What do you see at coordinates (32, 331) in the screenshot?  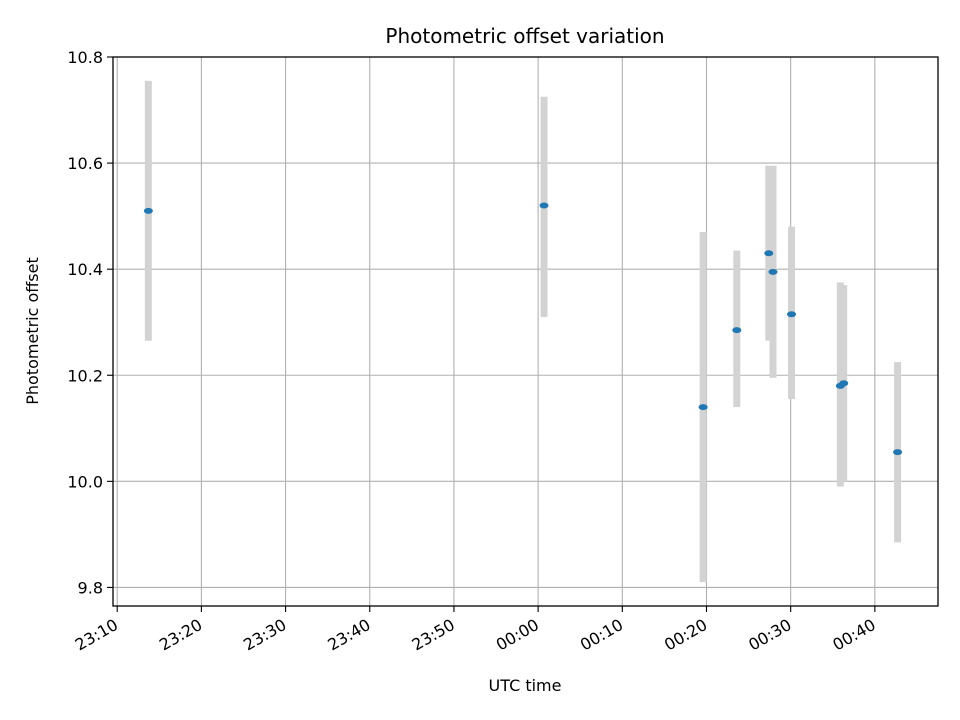 I see `y-axis-label: Photometric offset` at bounding box center [32, 331].